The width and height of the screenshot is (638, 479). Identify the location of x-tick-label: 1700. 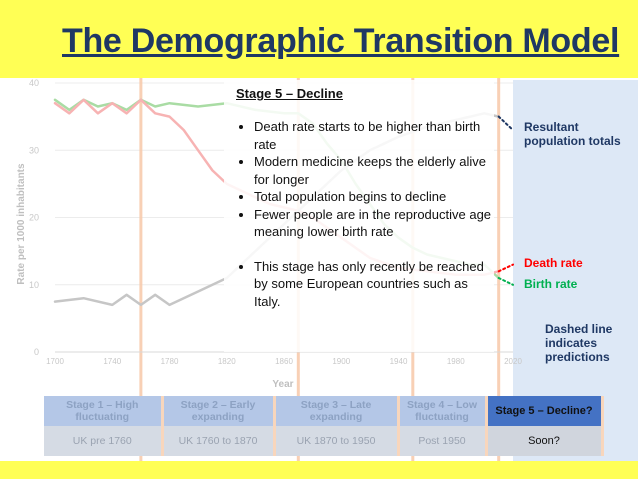
(55, 361).